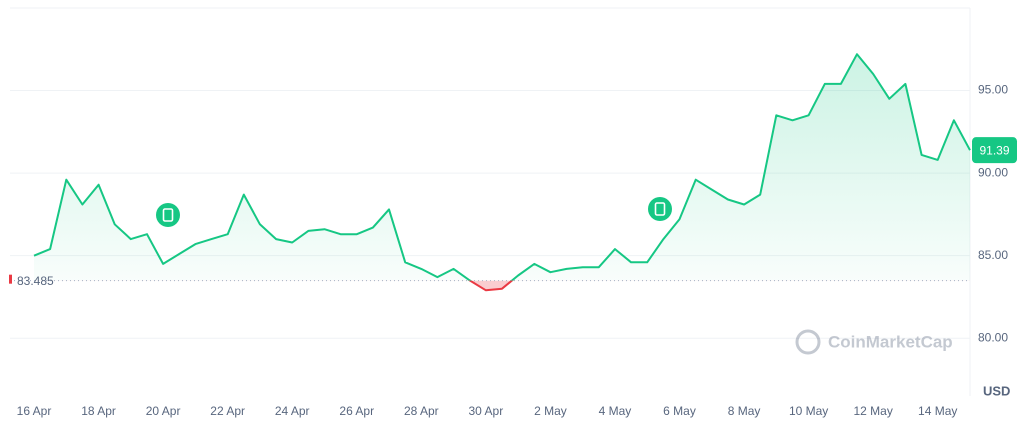 This screenshot has height=423, width=1024. What do you see at coordinates (98, 411) in the screenshot?
I see `x-tick-label: 18 Apr` at bounding box center [98, 411].